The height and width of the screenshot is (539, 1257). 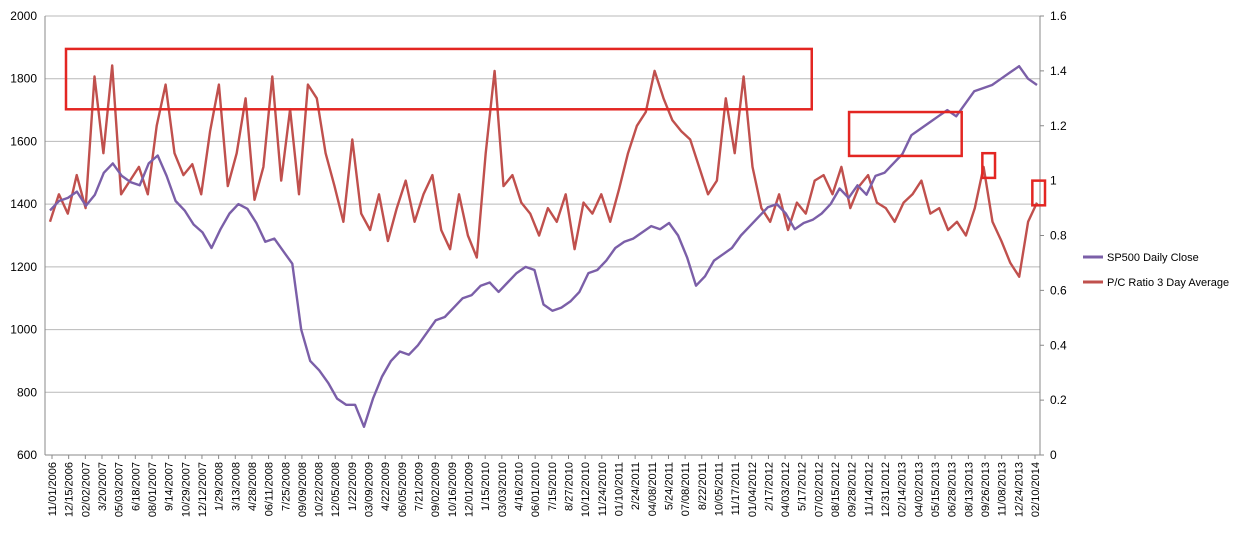 What do you see at coordinates (23, 16) in the screenshot?
I see `left-tick-label: 2000` at bounding box center [23, 16].